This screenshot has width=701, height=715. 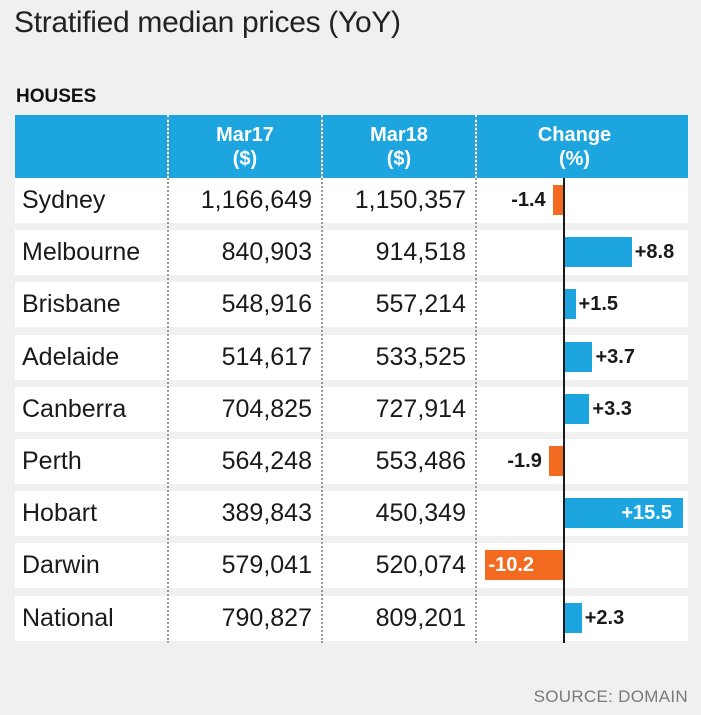 What do you see at coordinates (56, 96) in the screenshot?
I see `chart-subtitle: HOUSES` at bounding box center [56, 96].